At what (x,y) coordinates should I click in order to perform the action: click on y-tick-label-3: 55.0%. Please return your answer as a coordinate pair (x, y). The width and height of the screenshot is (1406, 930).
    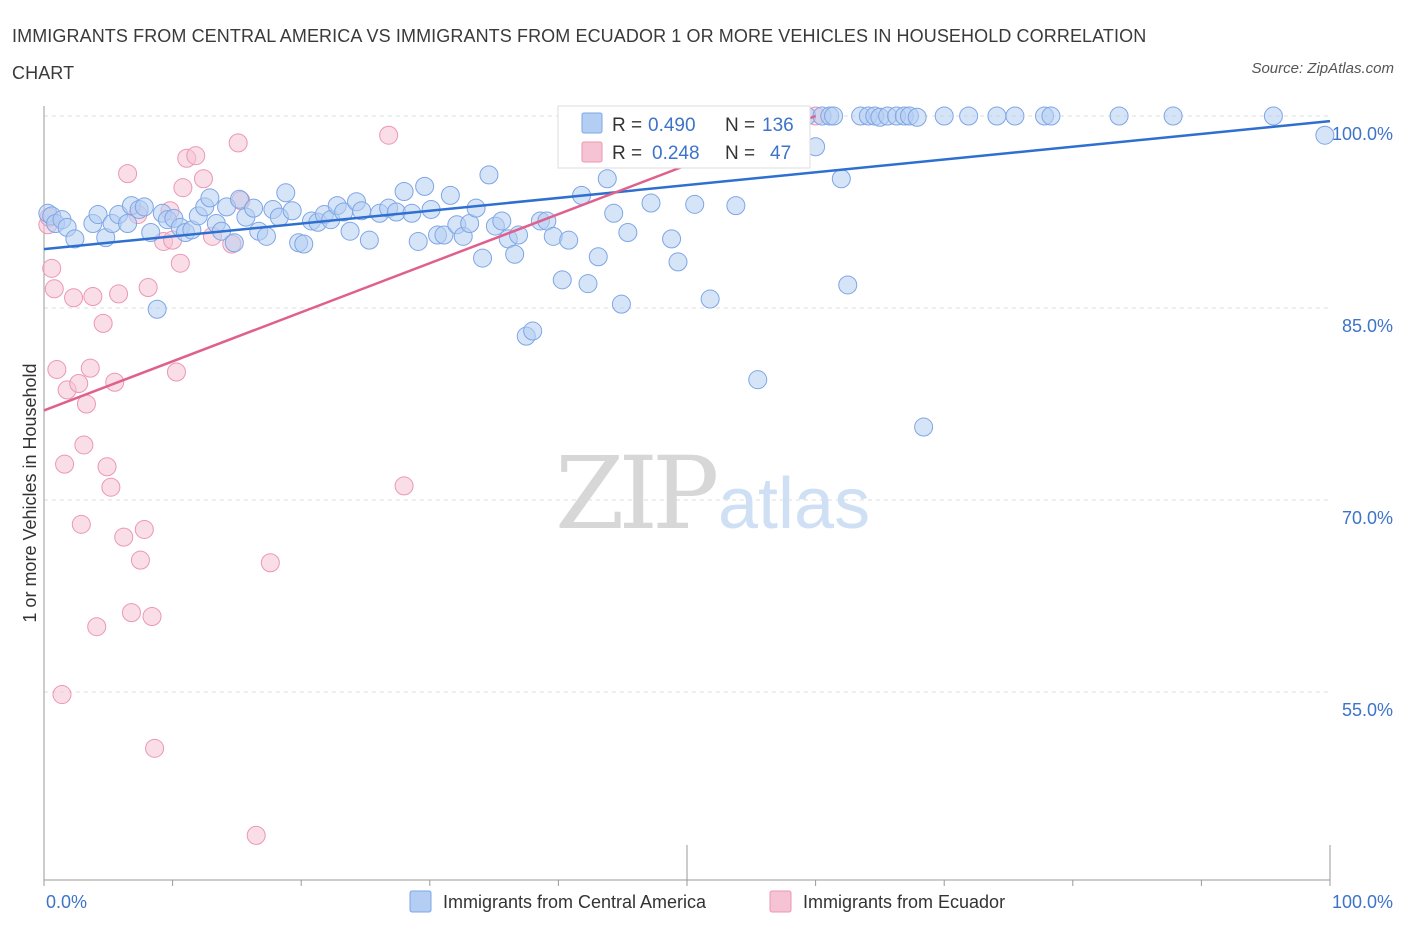
    Looking at the image, I should click on (1367, 710).